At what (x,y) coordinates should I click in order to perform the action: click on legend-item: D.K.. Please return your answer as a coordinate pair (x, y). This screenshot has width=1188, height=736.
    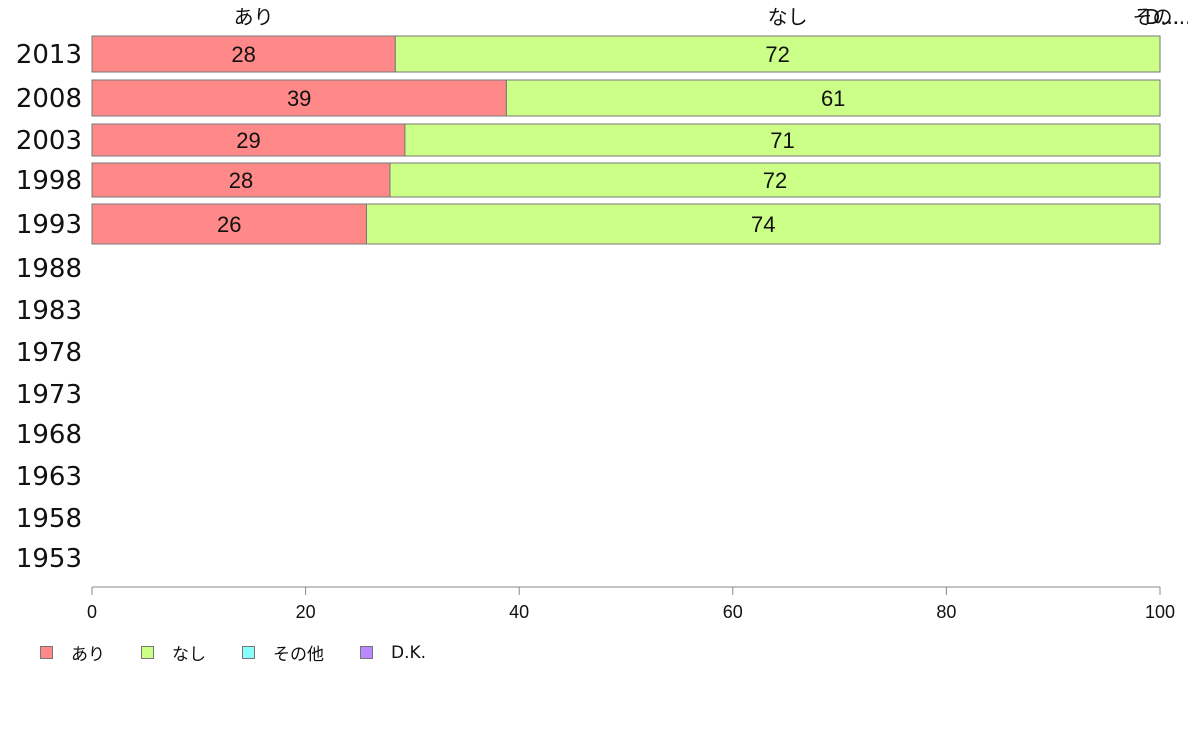
    Looking at the image, I should click on (393, 653).